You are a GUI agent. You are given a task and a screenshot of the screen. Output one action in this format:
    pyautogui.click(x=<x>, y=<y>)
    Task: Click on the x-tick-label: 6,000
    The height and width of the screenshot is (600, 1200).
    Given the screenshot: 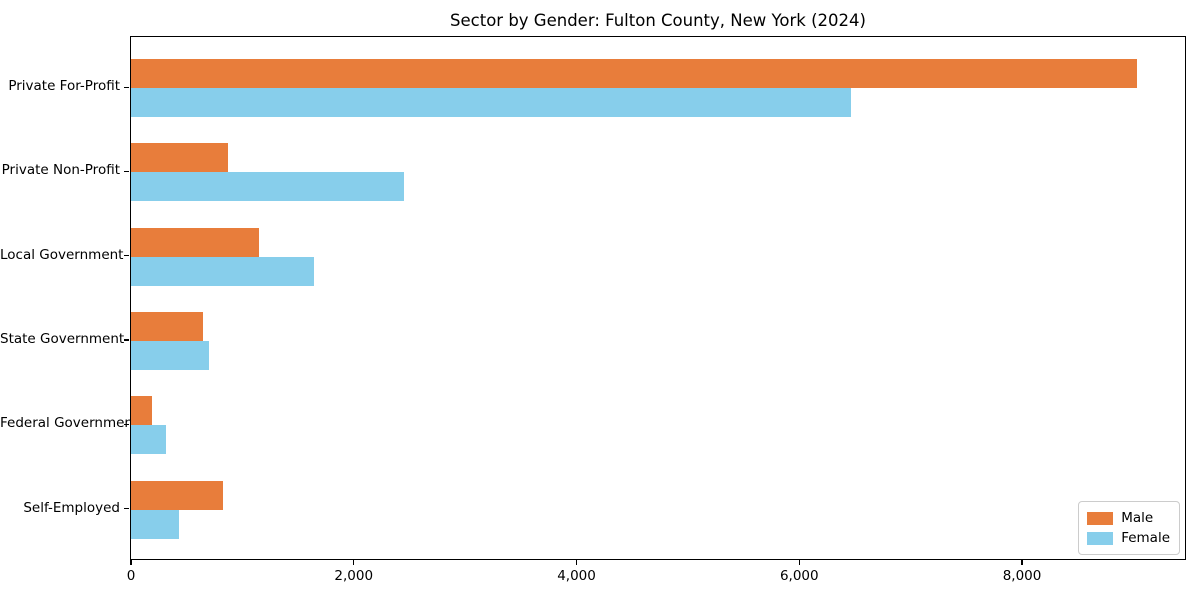 What is the action you would take?
    pyautogui.click(x=799, y=576)
    